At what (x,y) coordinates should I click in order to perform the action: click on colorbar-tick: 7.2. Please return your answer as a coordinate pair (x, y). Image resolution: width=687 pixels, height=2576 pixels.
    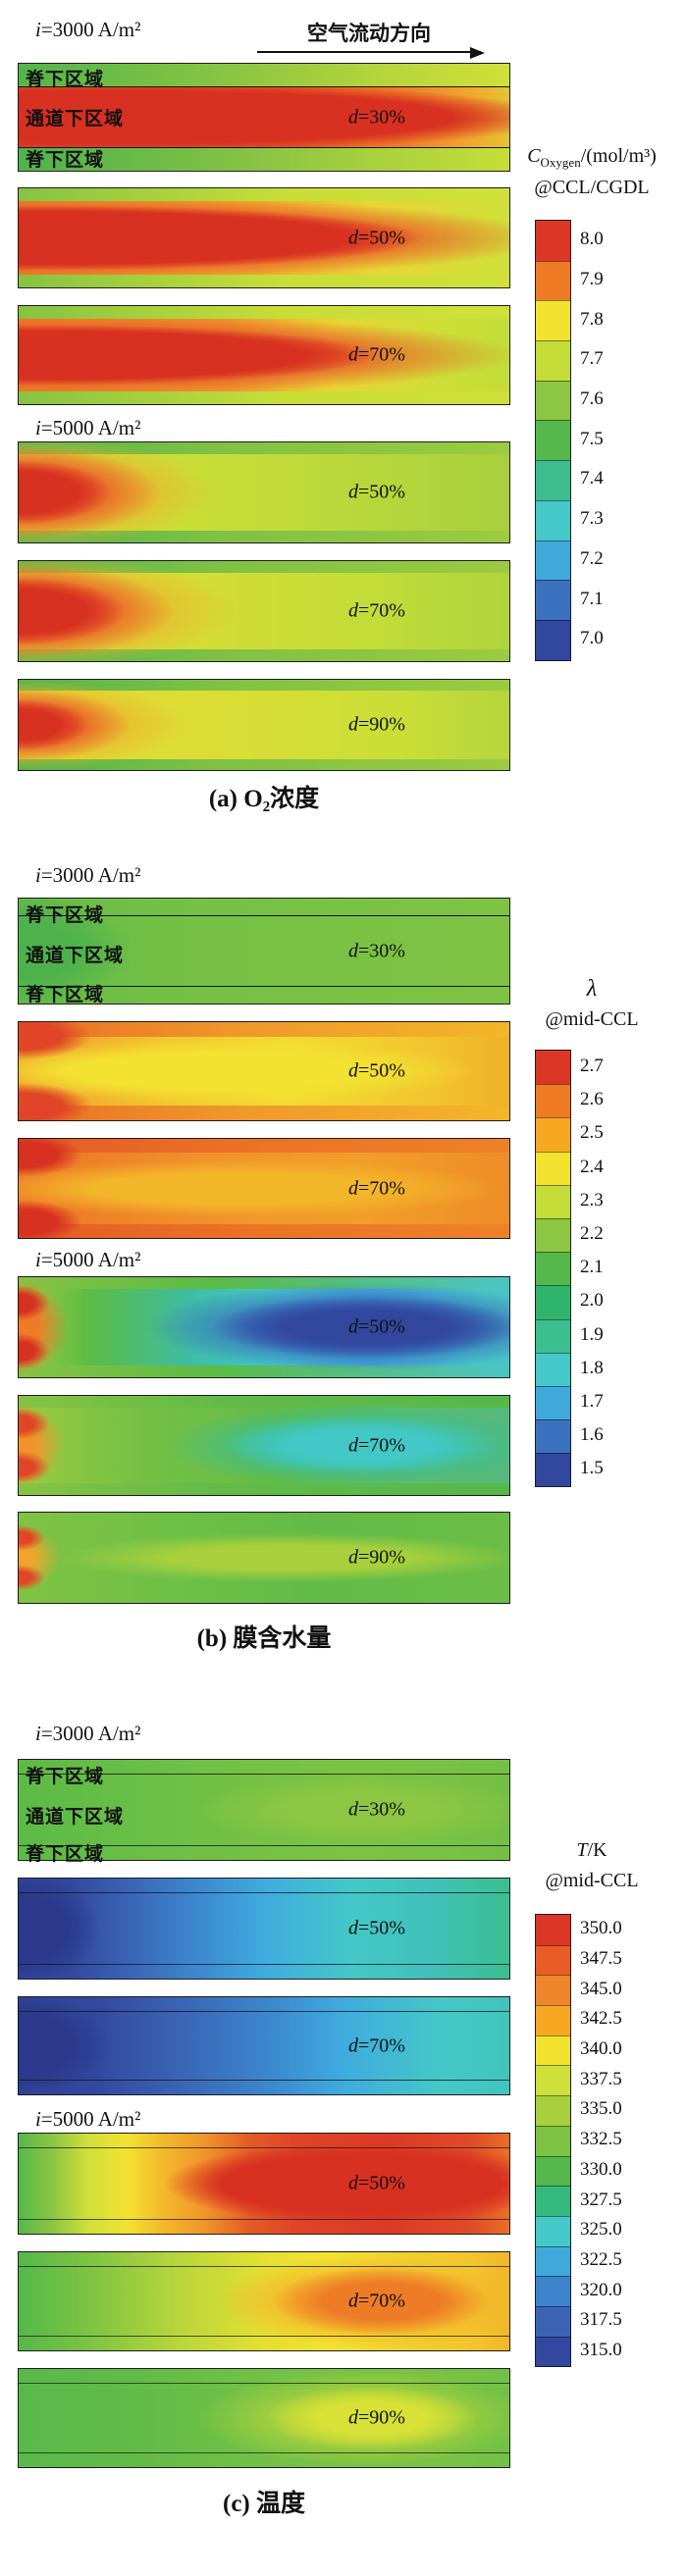
    Looking at the image, I should click on (592, 558).